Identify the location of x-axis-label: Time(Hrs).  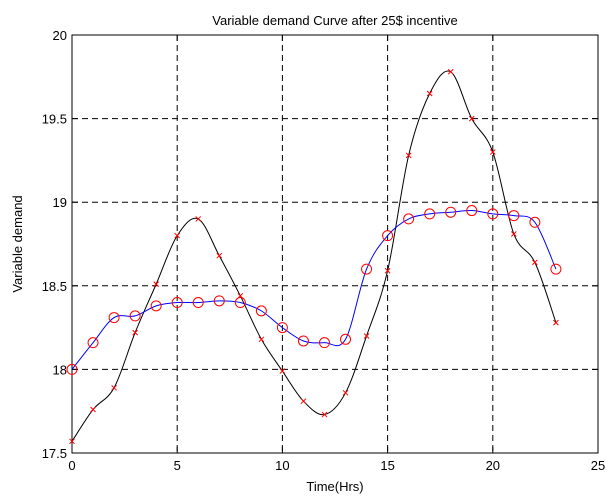
(334, 486).